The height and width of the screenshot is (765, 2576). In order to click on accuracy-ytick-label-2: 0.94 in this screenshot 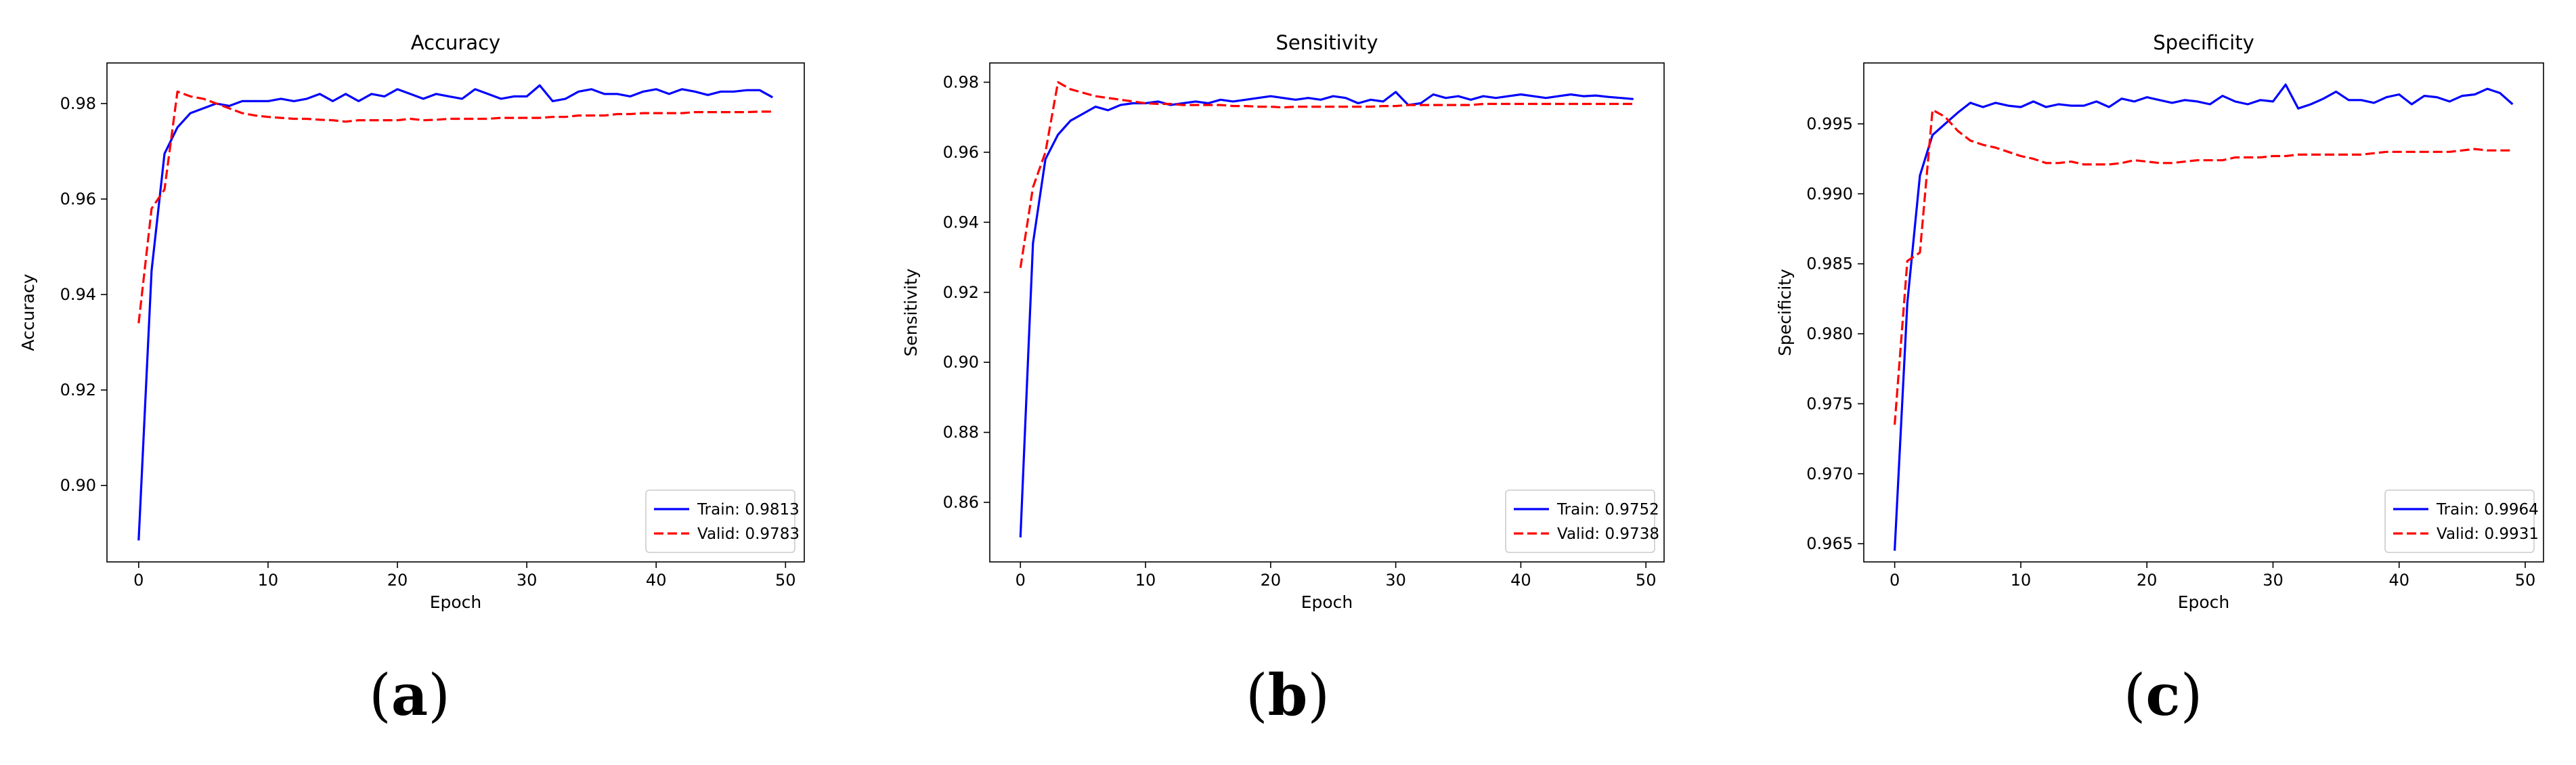, I will do `click(78, 294)`.